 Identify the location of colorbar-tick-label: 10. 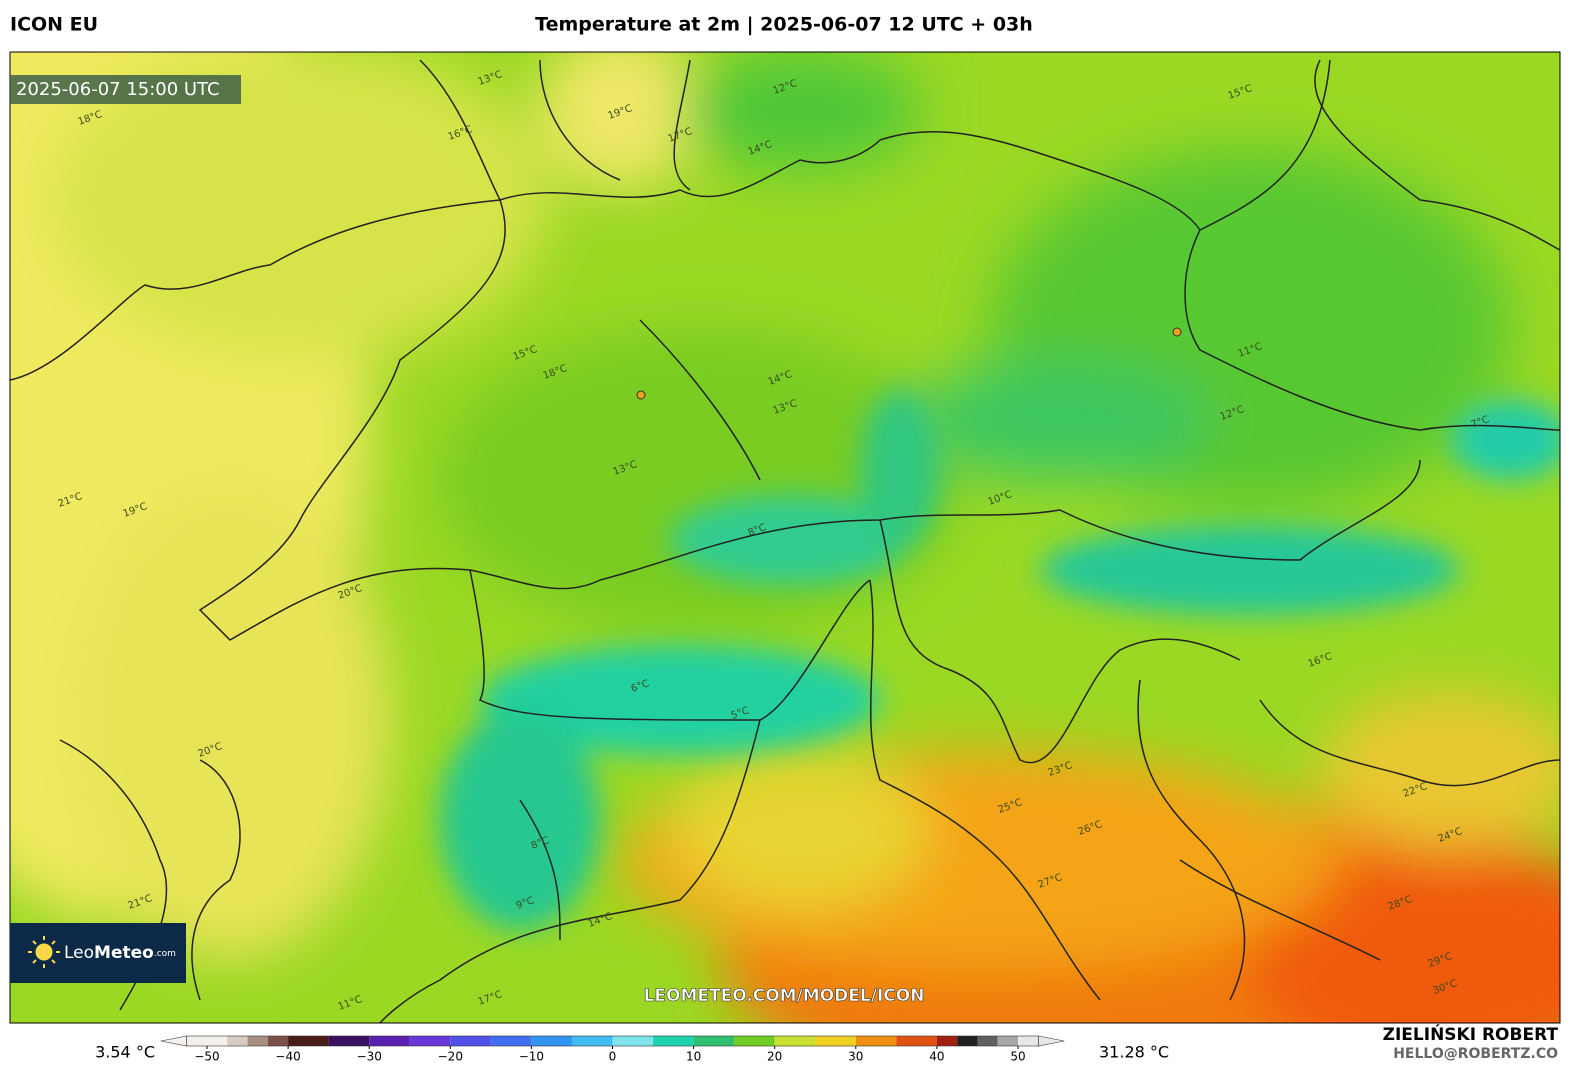
(693, 1057).